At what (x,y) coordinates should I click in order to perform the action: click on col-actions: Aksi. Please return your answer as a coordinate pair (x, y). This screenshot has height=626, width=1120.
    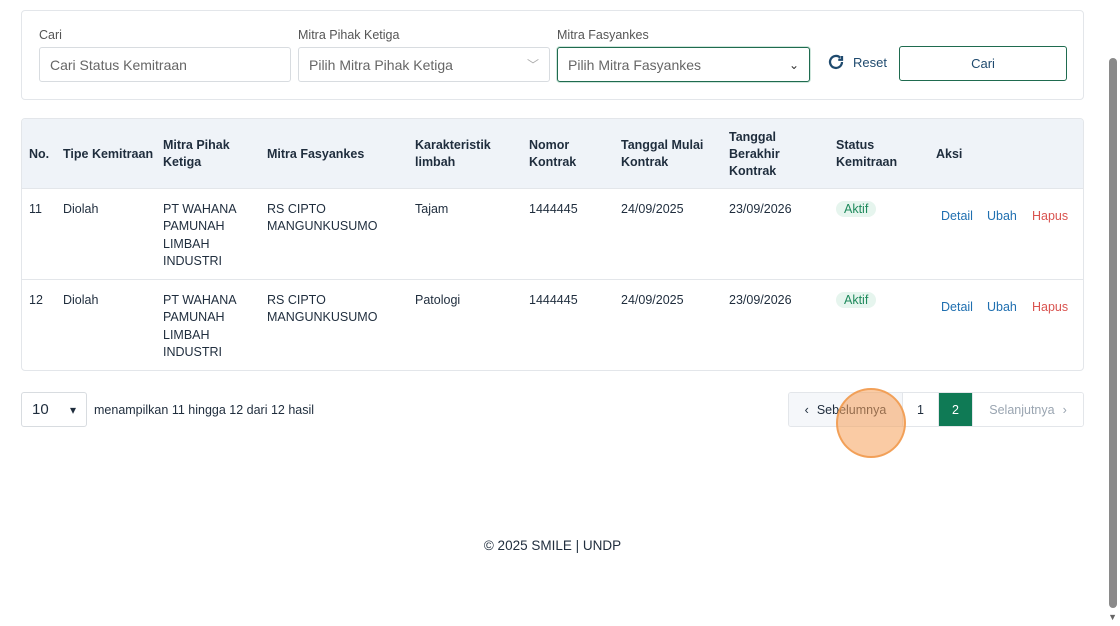
    Looking at the image, I should click on (949, 153).